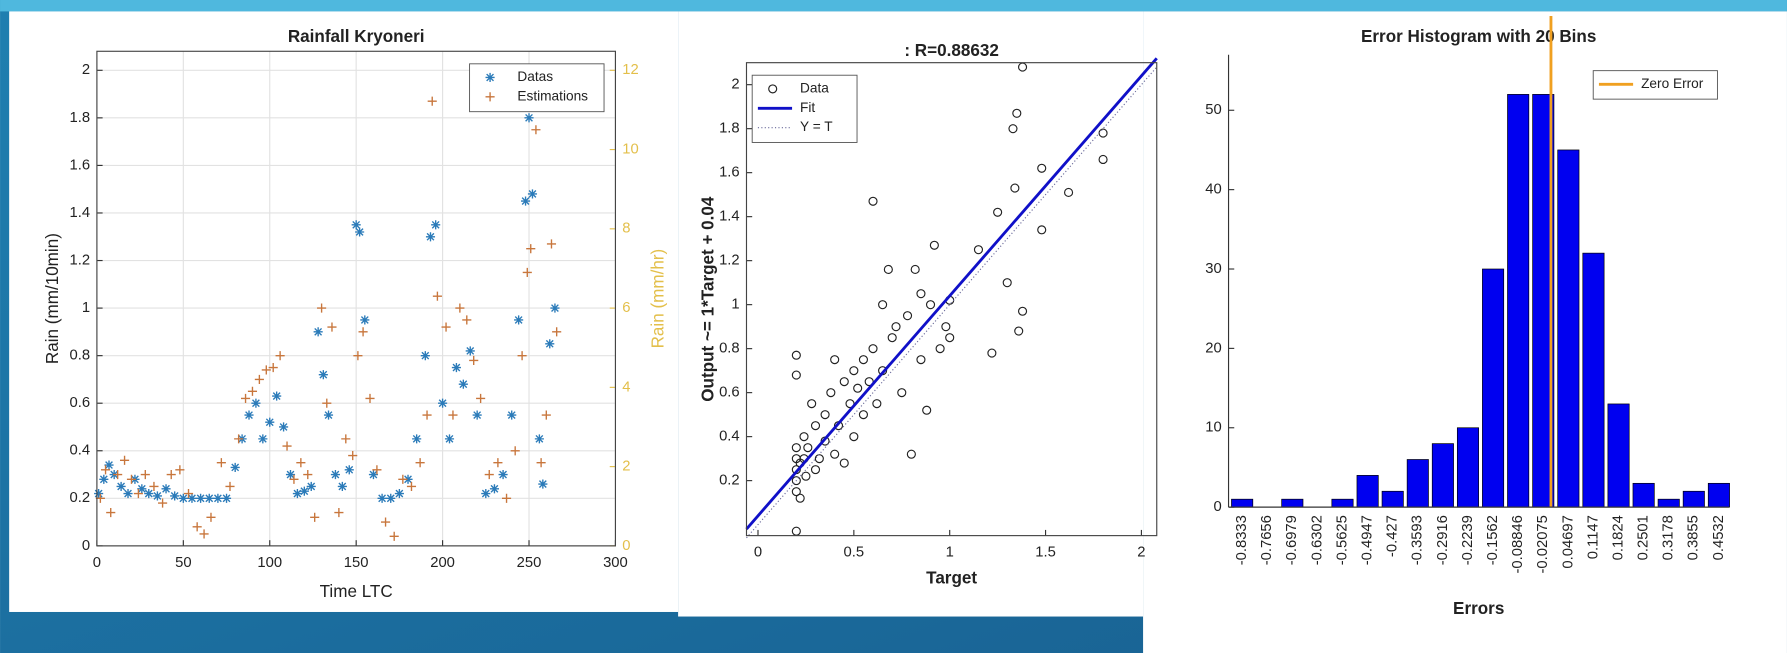  Describe the element at coordinates (1719, 537) in the screenshot. I see `x-tick-label: 0.4532` at that location.